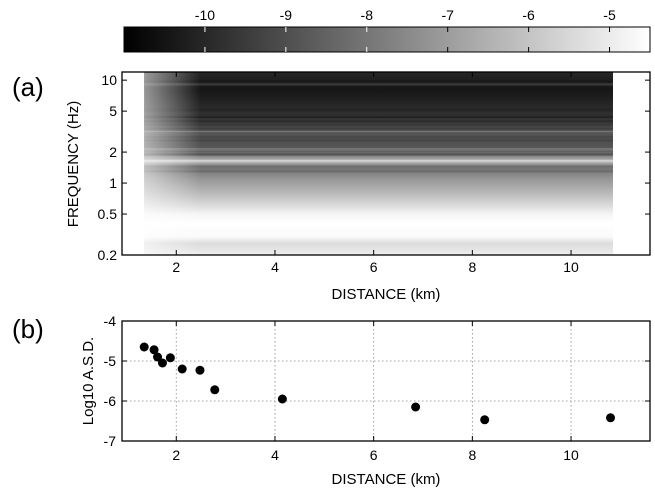 Image resolution: width=655 pixels, height=495 pixels. Describe the element at coordinates (108, 214) in the screenshot. I see `y-tick-label: 0.5` at that location.